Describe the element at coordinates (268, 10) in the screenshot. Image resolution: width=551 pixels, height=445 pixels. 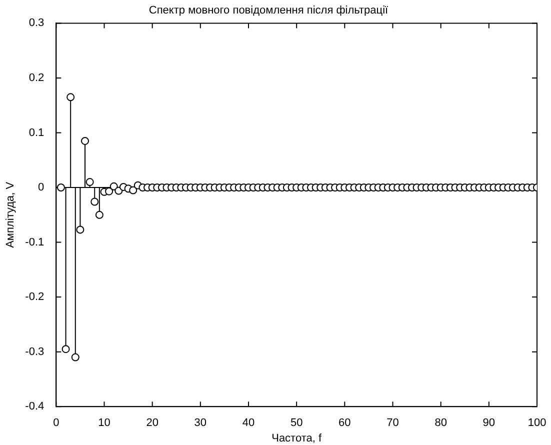
I see `chart-title: Спектр мовного повідомлення після фільтрації` at that location.